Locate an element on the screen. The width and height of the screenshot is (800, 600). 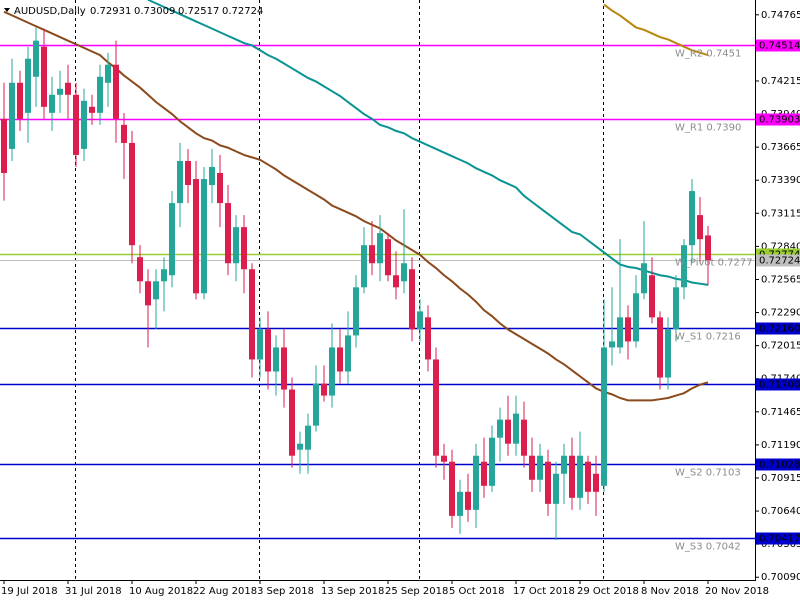
y-tick-label: 0.72015 is located at coordinates (780, 346).